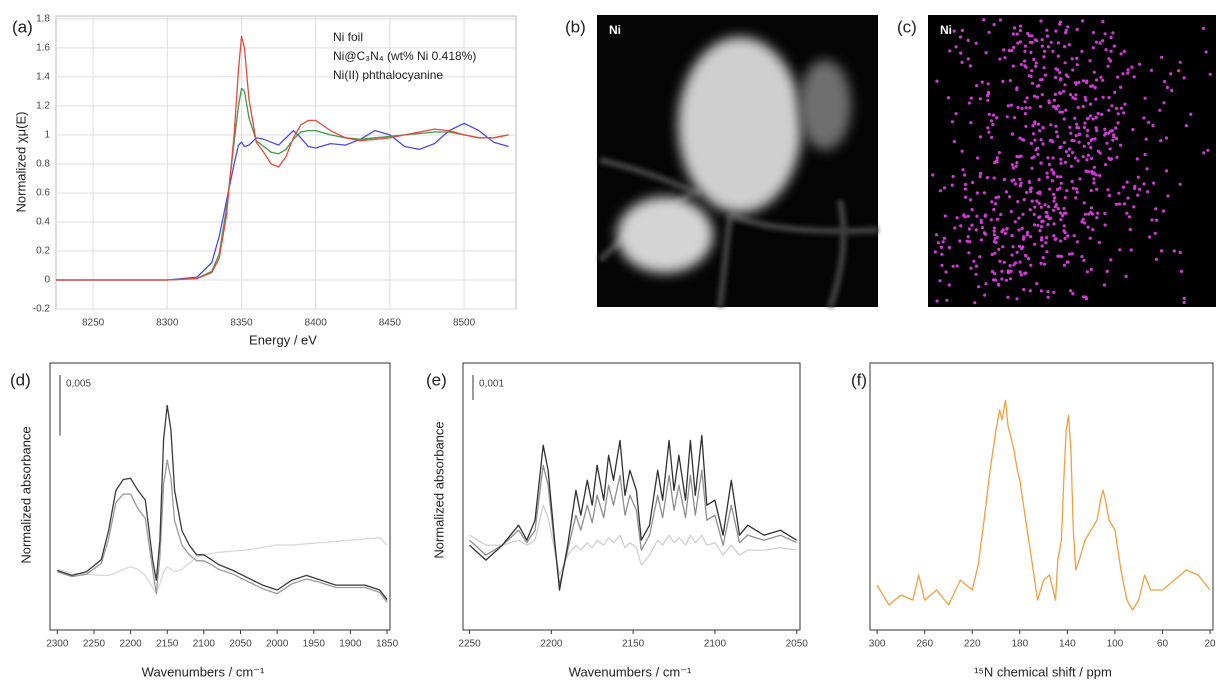 This screenshot has width=1218, height=689. Describe the element at coordinates (203, 671) in the screenshot. I see `x-axis-label: Wavenumbers / cm⁻¹` at that location.